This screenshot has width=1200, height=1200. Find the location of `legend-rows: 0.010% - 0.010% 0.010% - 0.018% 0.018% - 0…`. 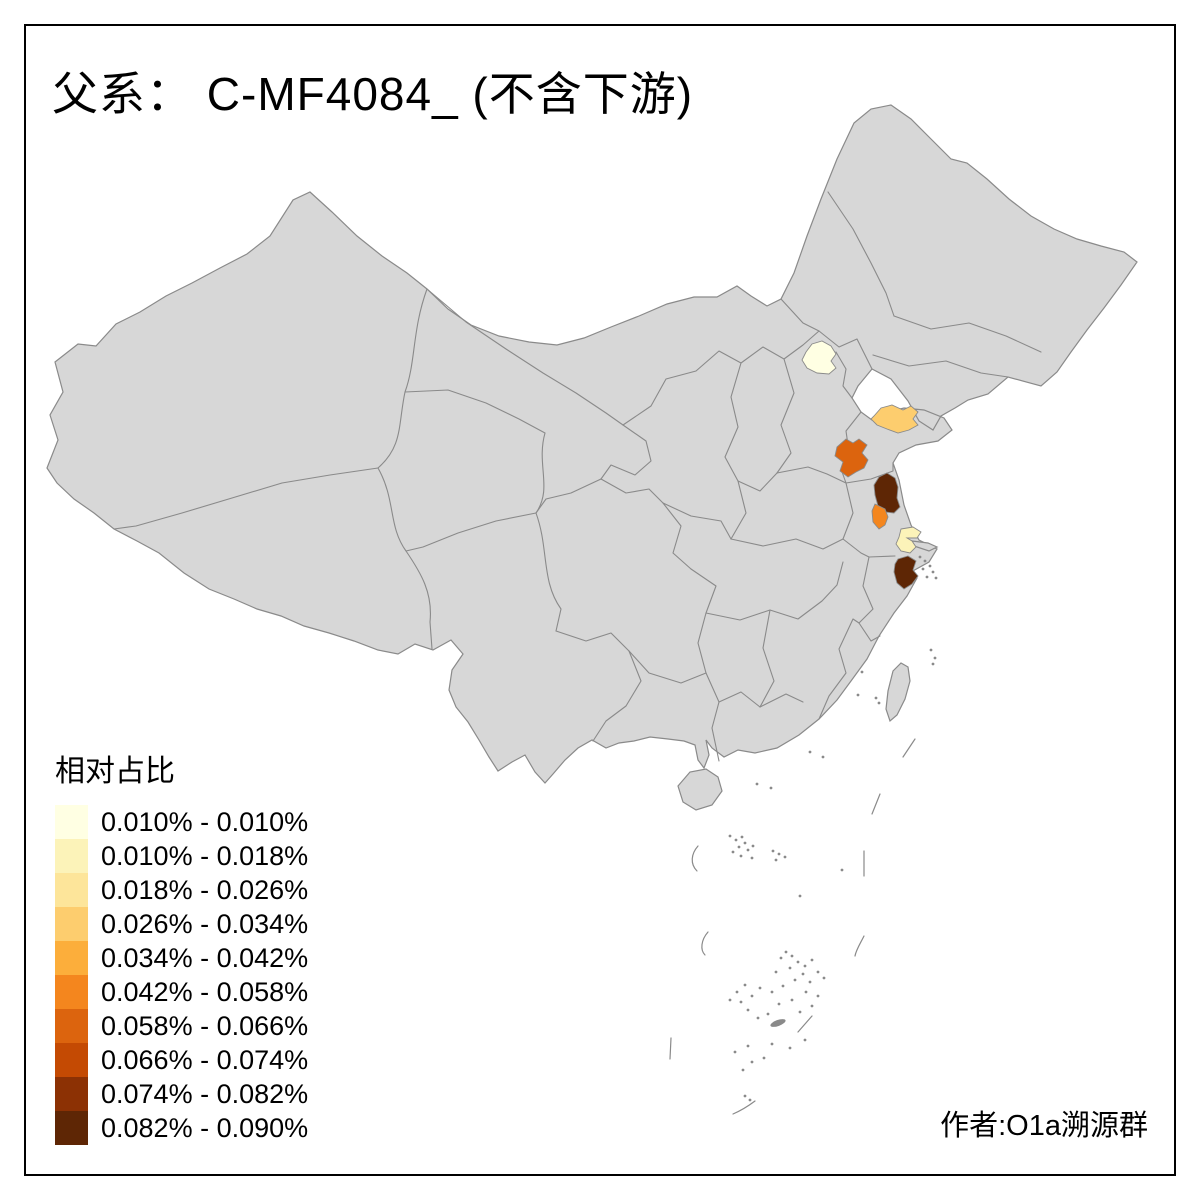

legend-rows: 0.010% - 0.010% 0.010% - 0.018% 0.018% - 0… is located at coordinates (181, 975).